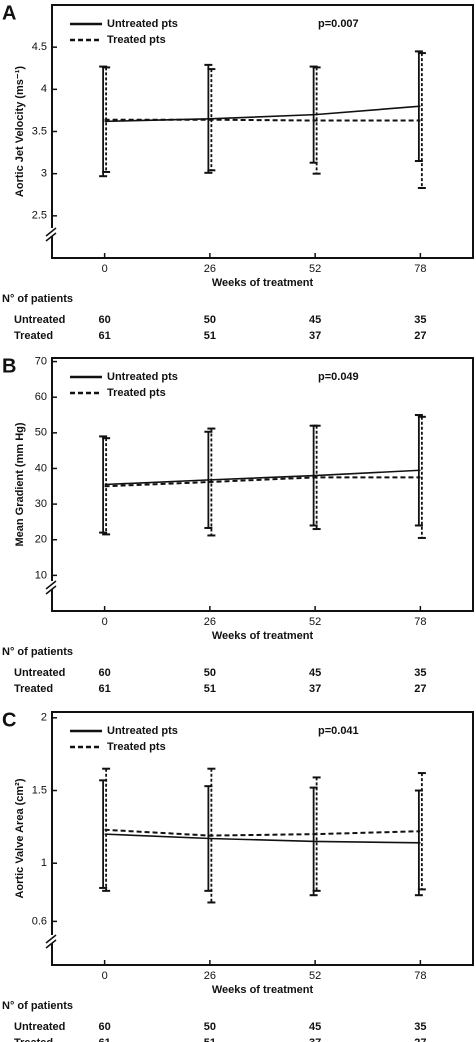  What do you see at coordinates (39, 790) in the screenshot?
I see `y-tick-label: 1.5` at bounding box center [39, 790].